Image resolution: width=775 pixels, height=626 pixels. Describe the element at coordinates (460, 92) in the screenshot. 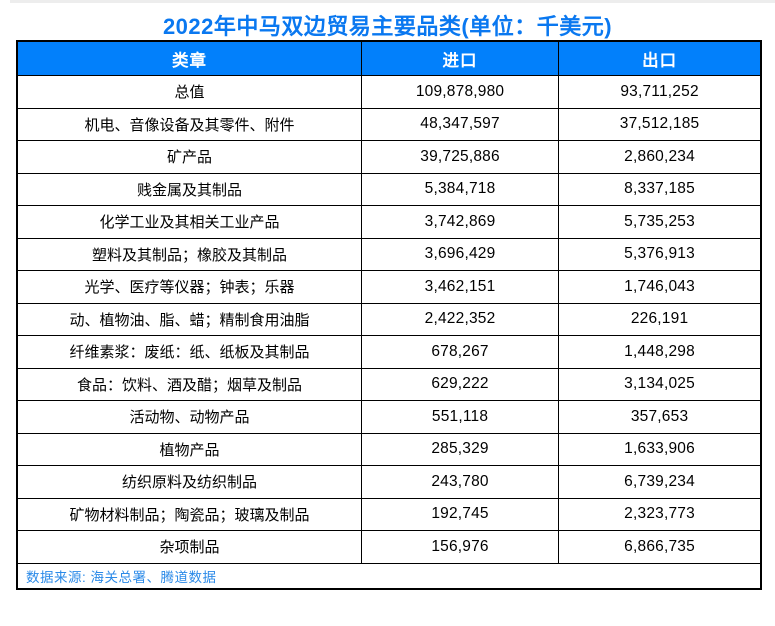

I see `import-value-cell: 109,878,980` at that location.